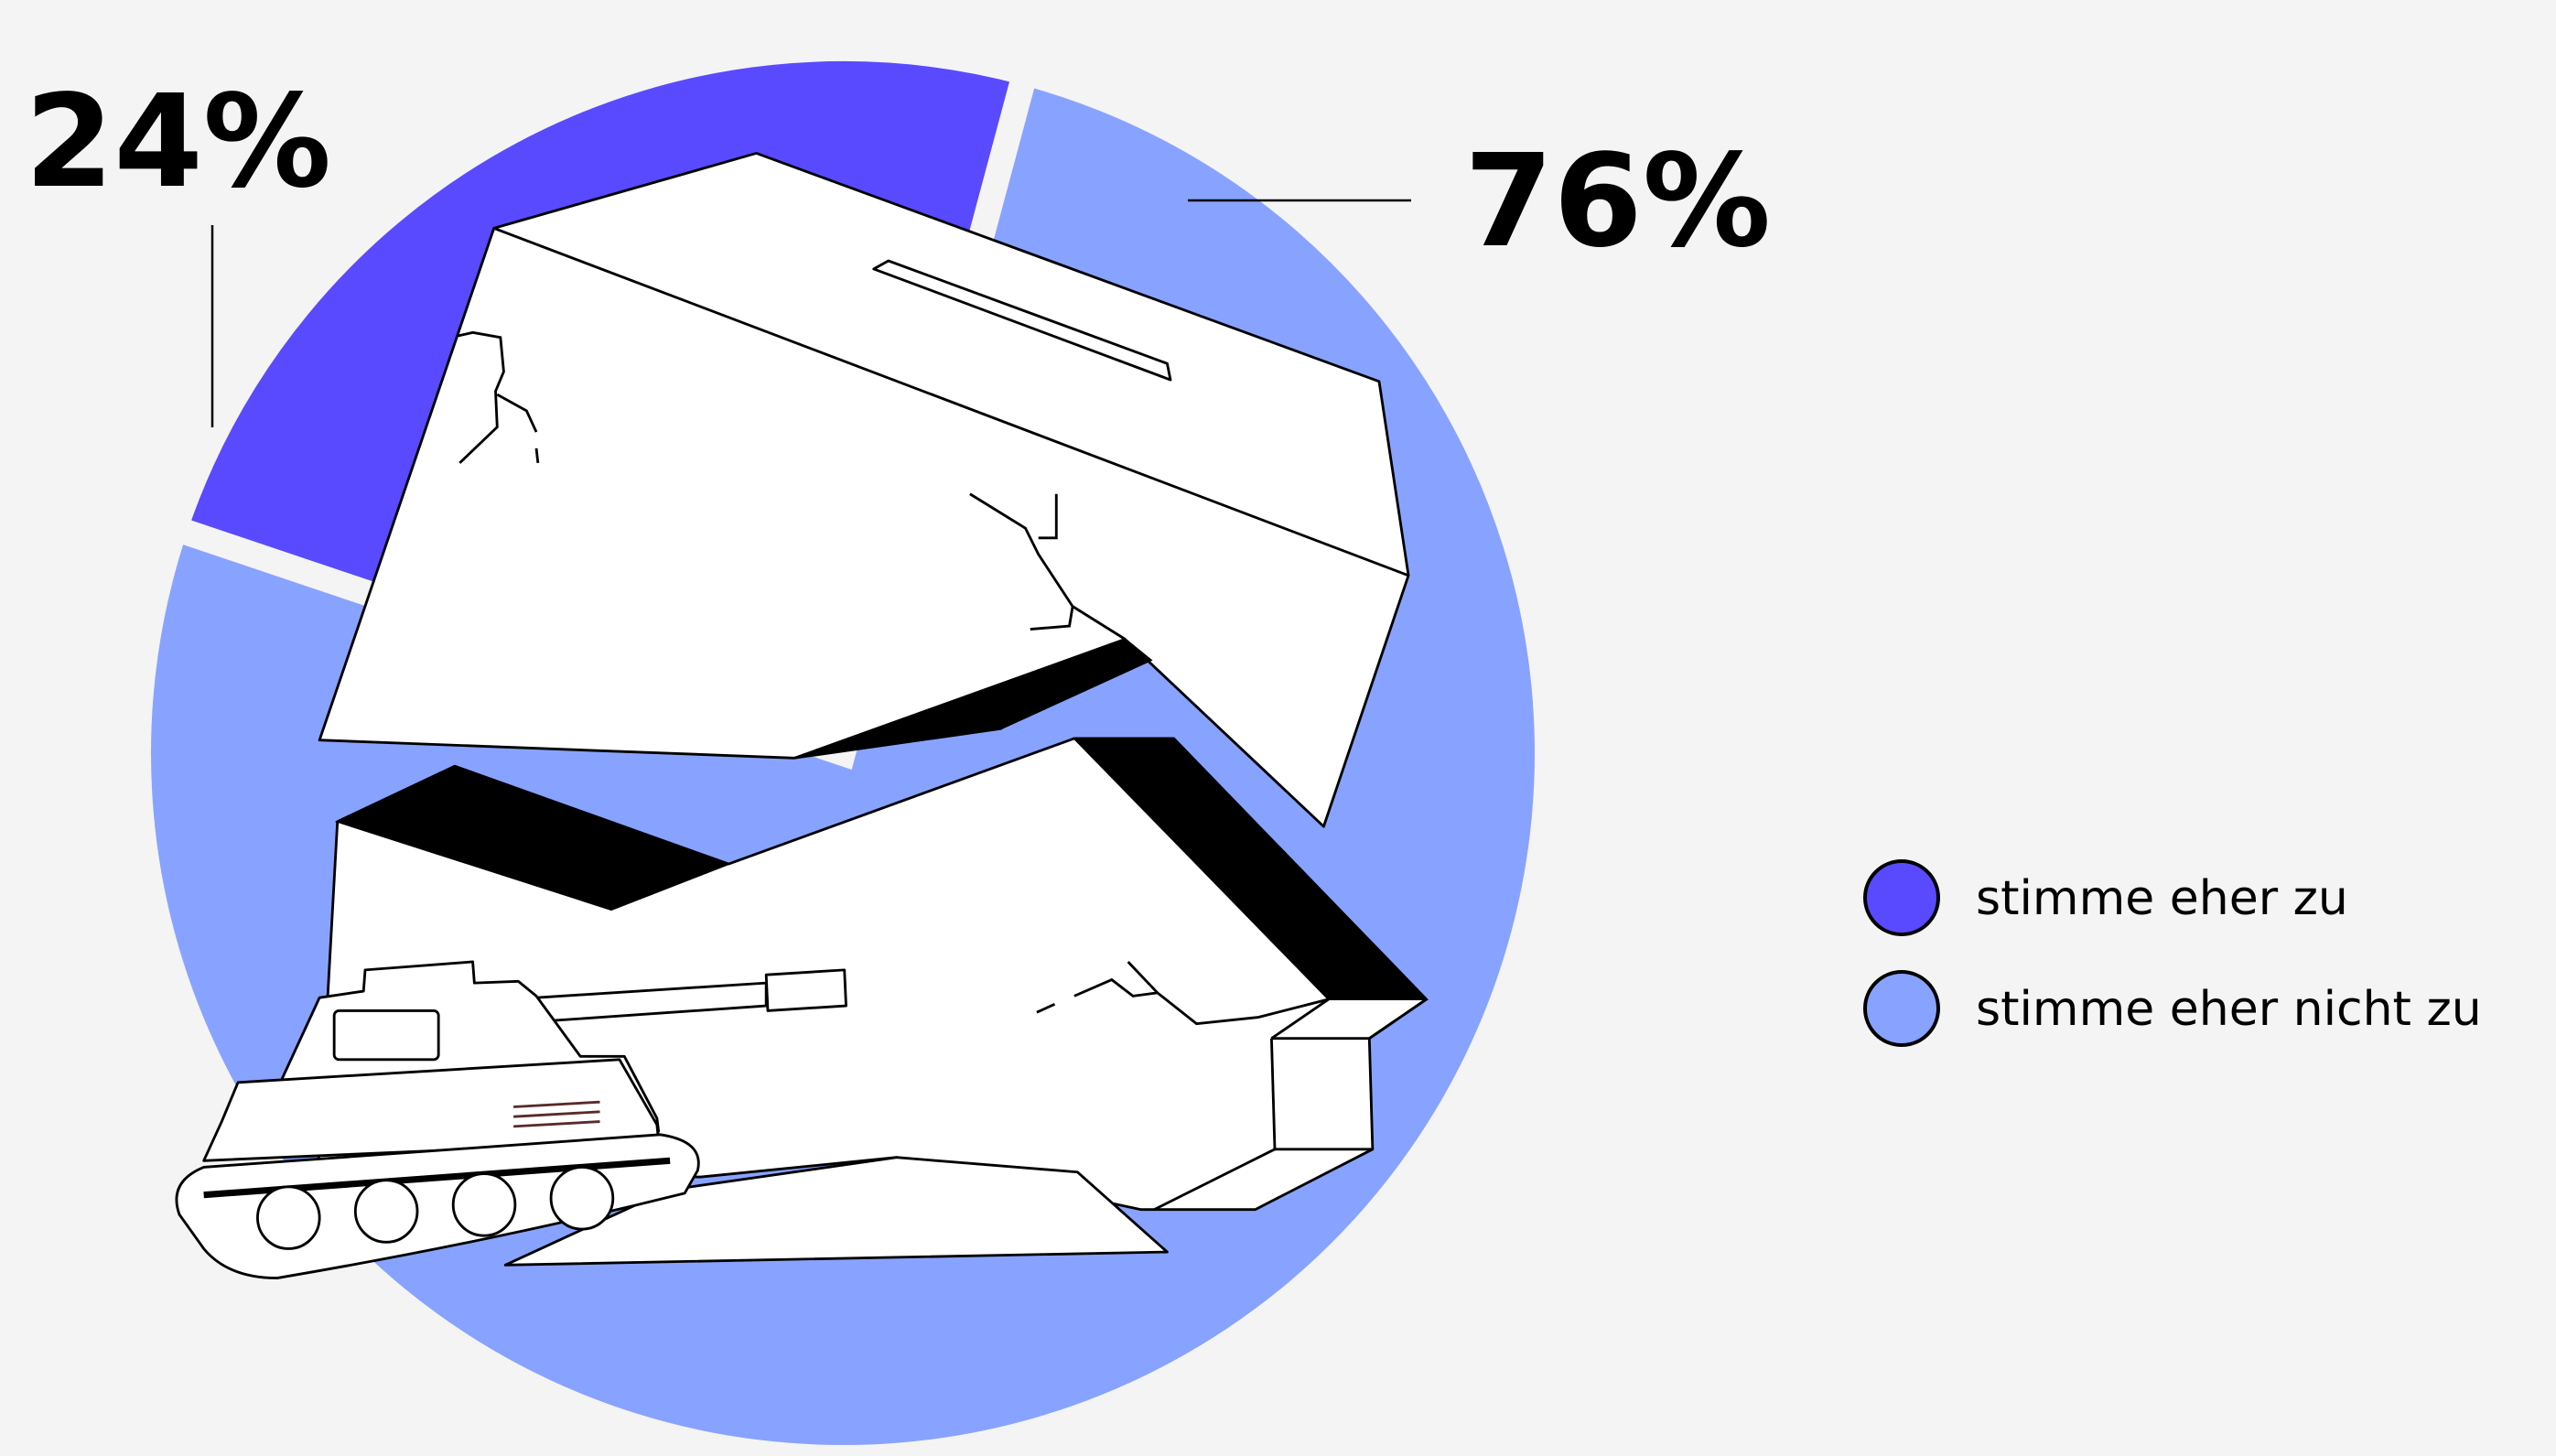 The width and height of the screenshot is (2556, 1456). Describe the element at coordinates (178, 142) in the screenshot. I see `data-label: 24%` at that location.